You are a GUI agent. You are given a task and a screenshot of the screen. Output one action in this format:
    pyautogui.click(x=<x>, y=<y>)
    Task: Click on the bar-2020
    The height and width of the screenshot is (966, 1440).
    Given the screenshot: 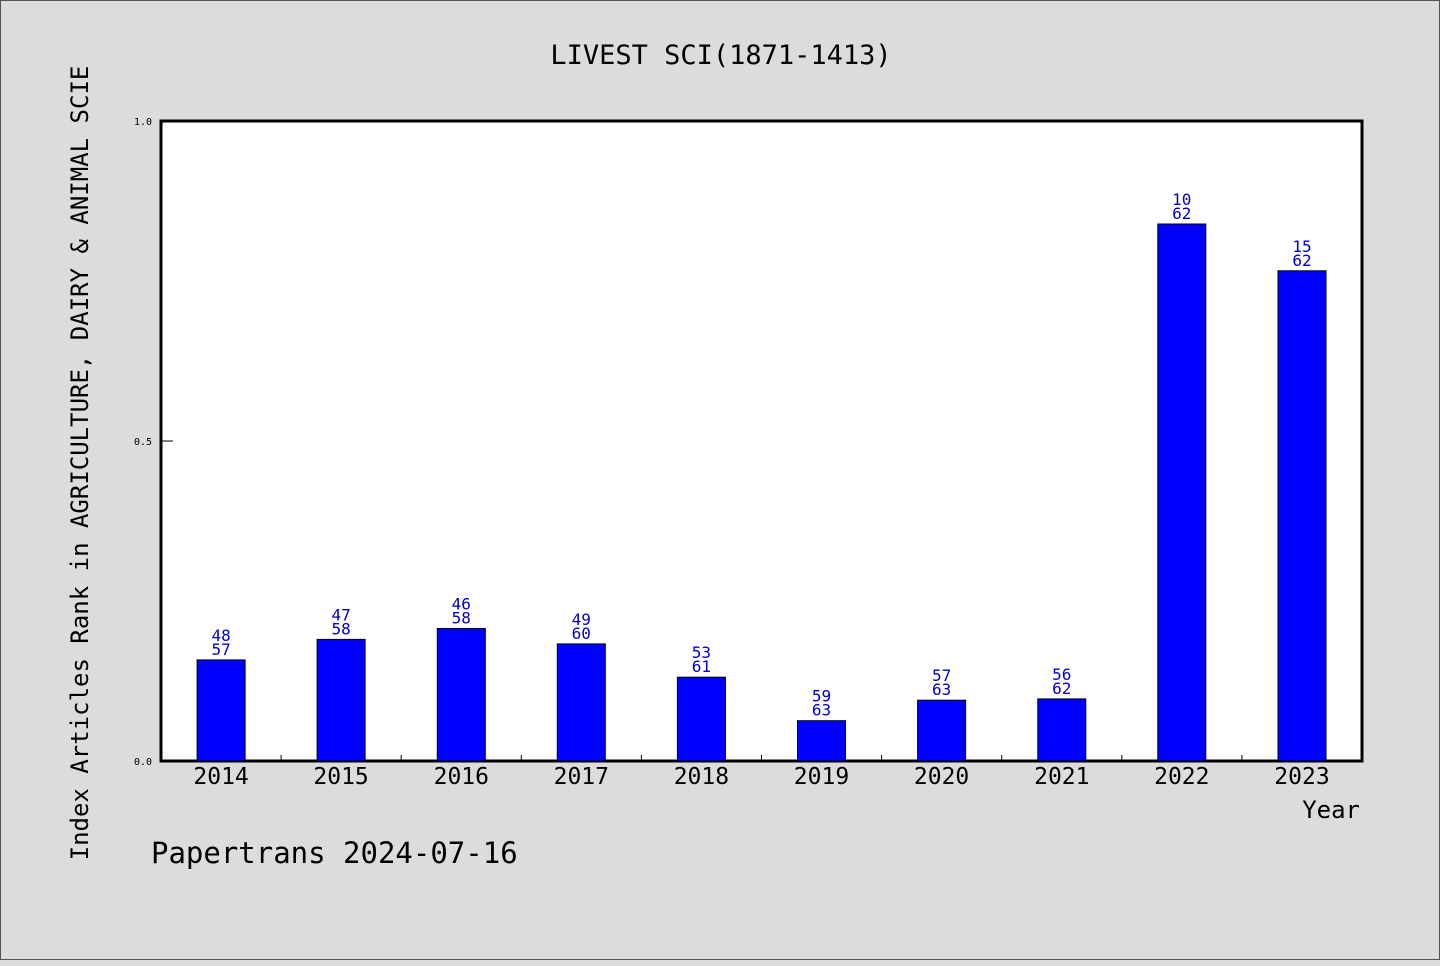 What is the action you would take?
    pyautogui.click(x=942, y=730)
    